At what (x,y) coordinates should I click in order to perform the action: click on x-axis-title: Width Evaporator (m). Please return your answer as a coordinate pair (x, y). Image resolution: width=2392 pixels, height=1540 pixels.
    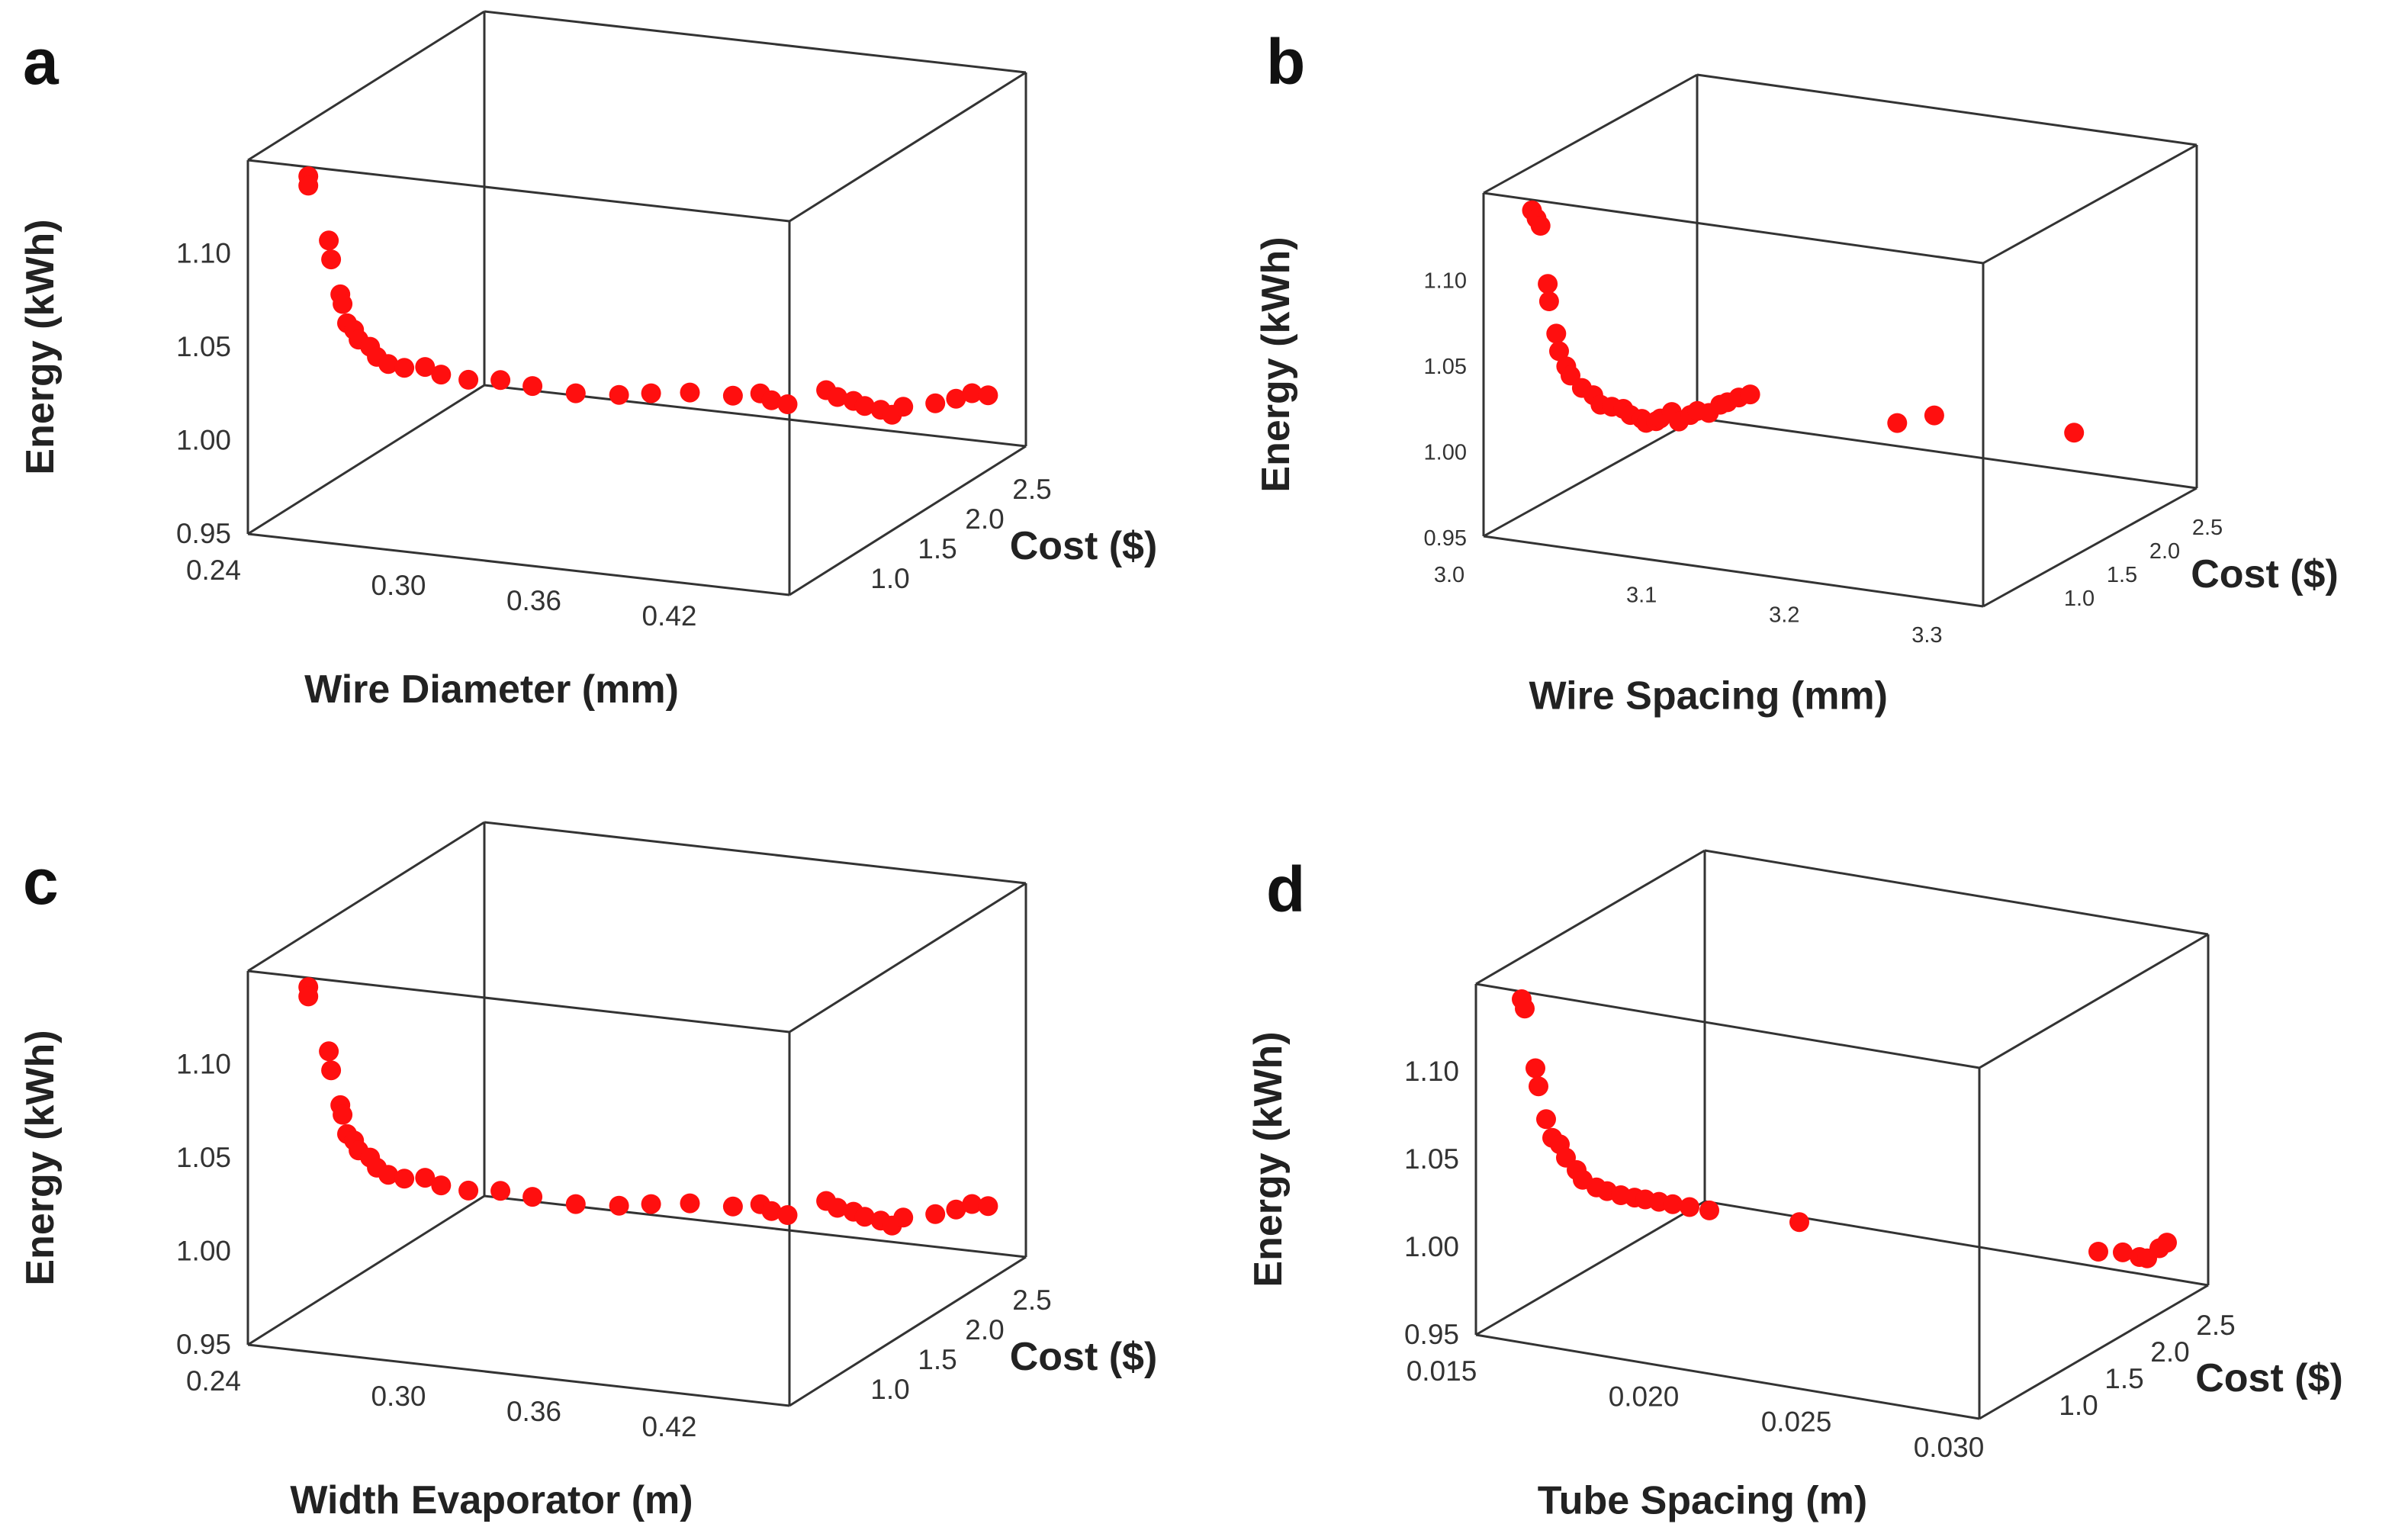
    Looking at the image, I should click on (491, 1500).